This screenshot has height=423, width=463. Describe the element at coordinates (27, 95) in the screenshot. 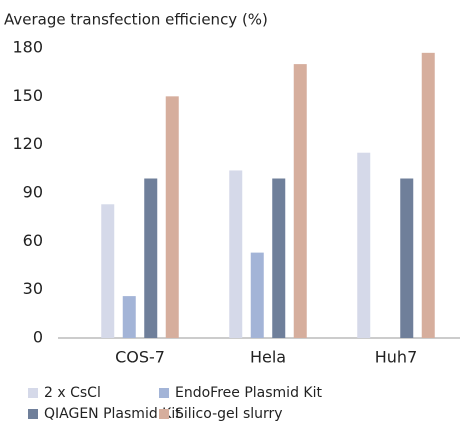

I see `y-tick-label: 150` at that location.